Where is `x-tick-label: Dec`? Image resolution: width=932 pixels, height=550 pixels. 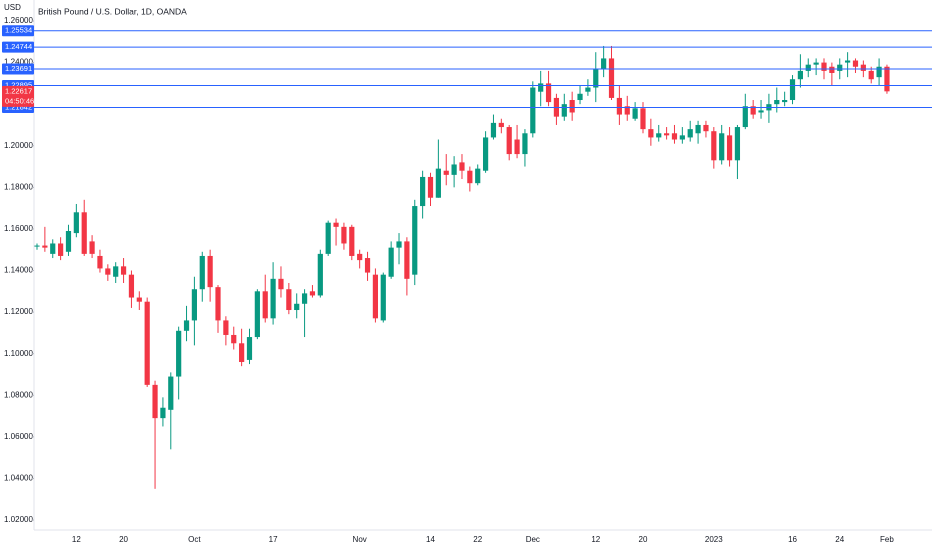 x-tick-label: Dec is located at coordinates (533, 539).